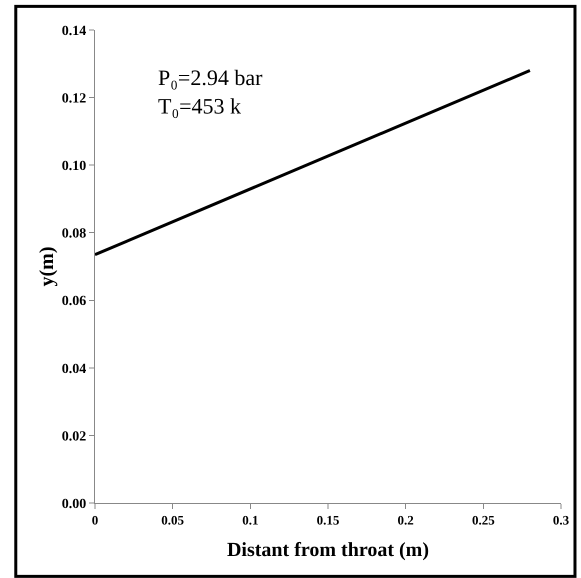  What do you see at coordinates (211, 92) in the screenshot?
I see `annotation: P₀=2.94 bar T₀=453 k` at bounding box center [211, 92].